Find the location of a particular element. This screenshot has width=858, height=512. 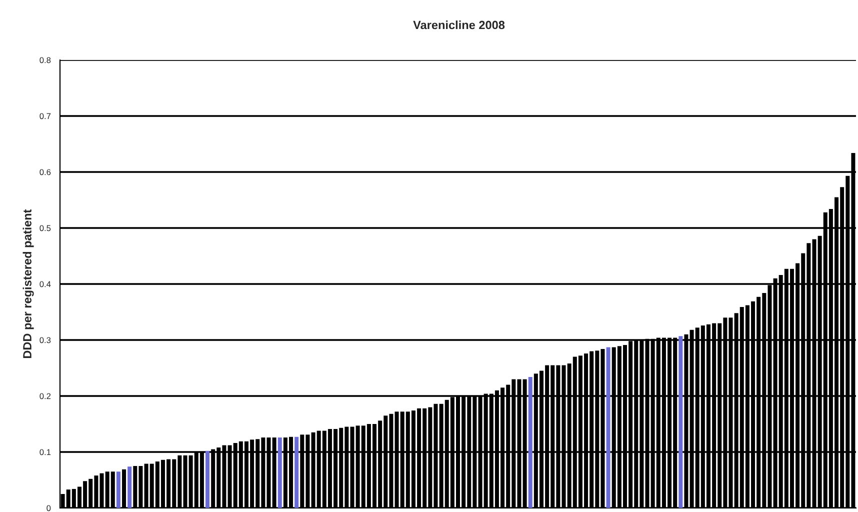

y-axis-title: DDD per registered patient is located at coordinates (28, 283).